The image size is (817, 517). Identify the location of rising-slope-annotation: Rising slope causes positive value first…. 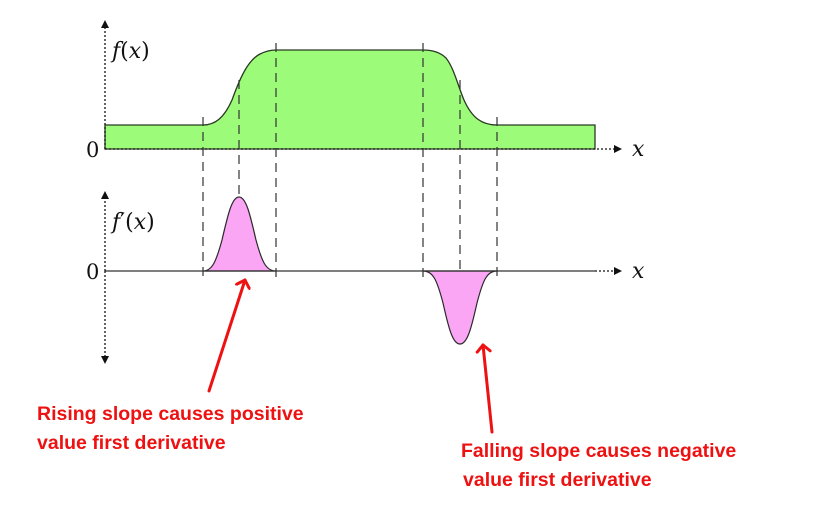
(170, 429).